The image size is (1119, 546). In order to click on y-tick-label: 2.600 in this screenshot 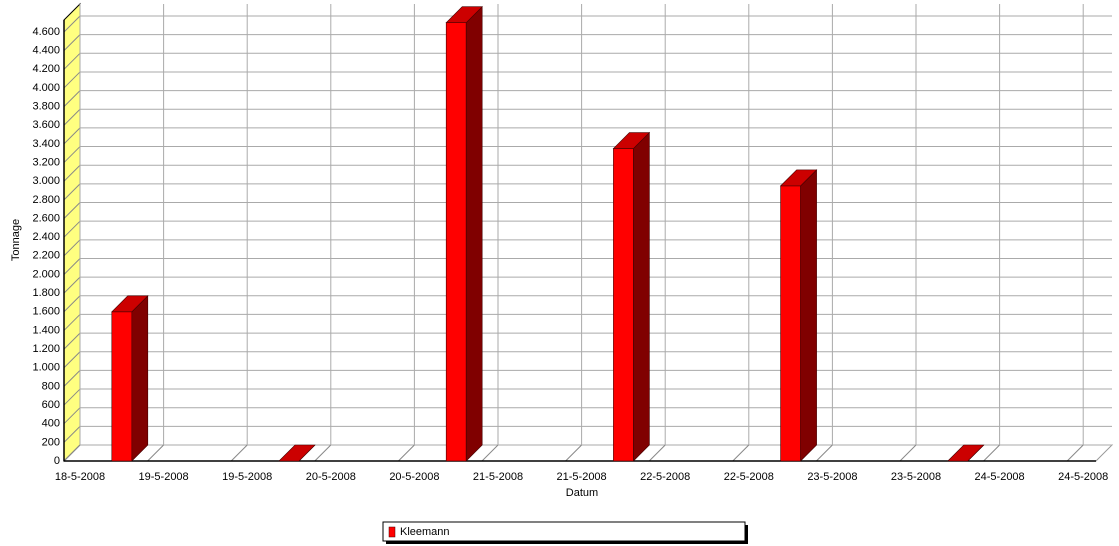, I will do `click(46, 218)`.